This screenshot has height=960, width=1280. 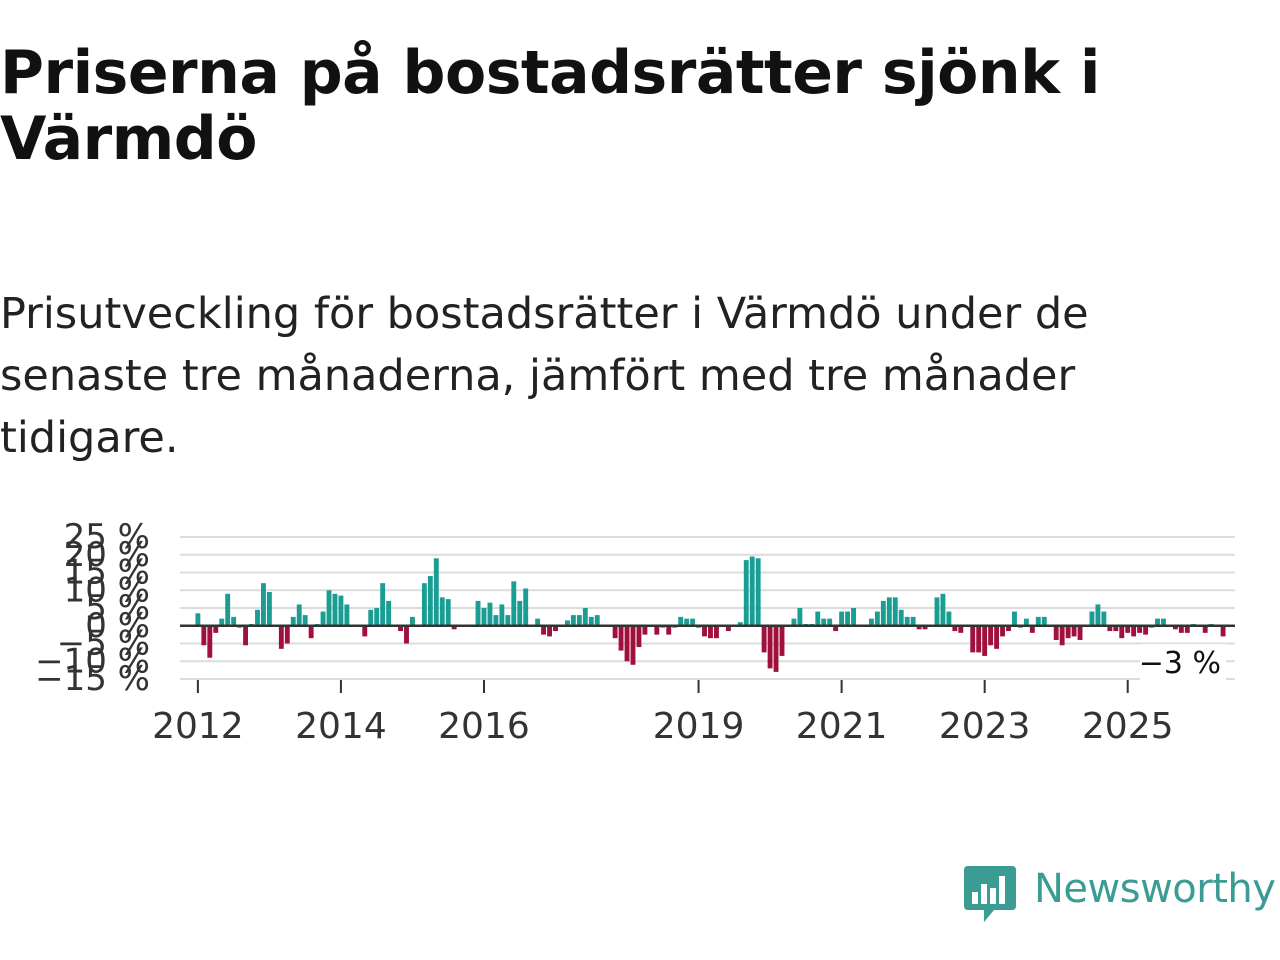 I want to click on x-tick-label: 2025, so click(x=1128, y=725).